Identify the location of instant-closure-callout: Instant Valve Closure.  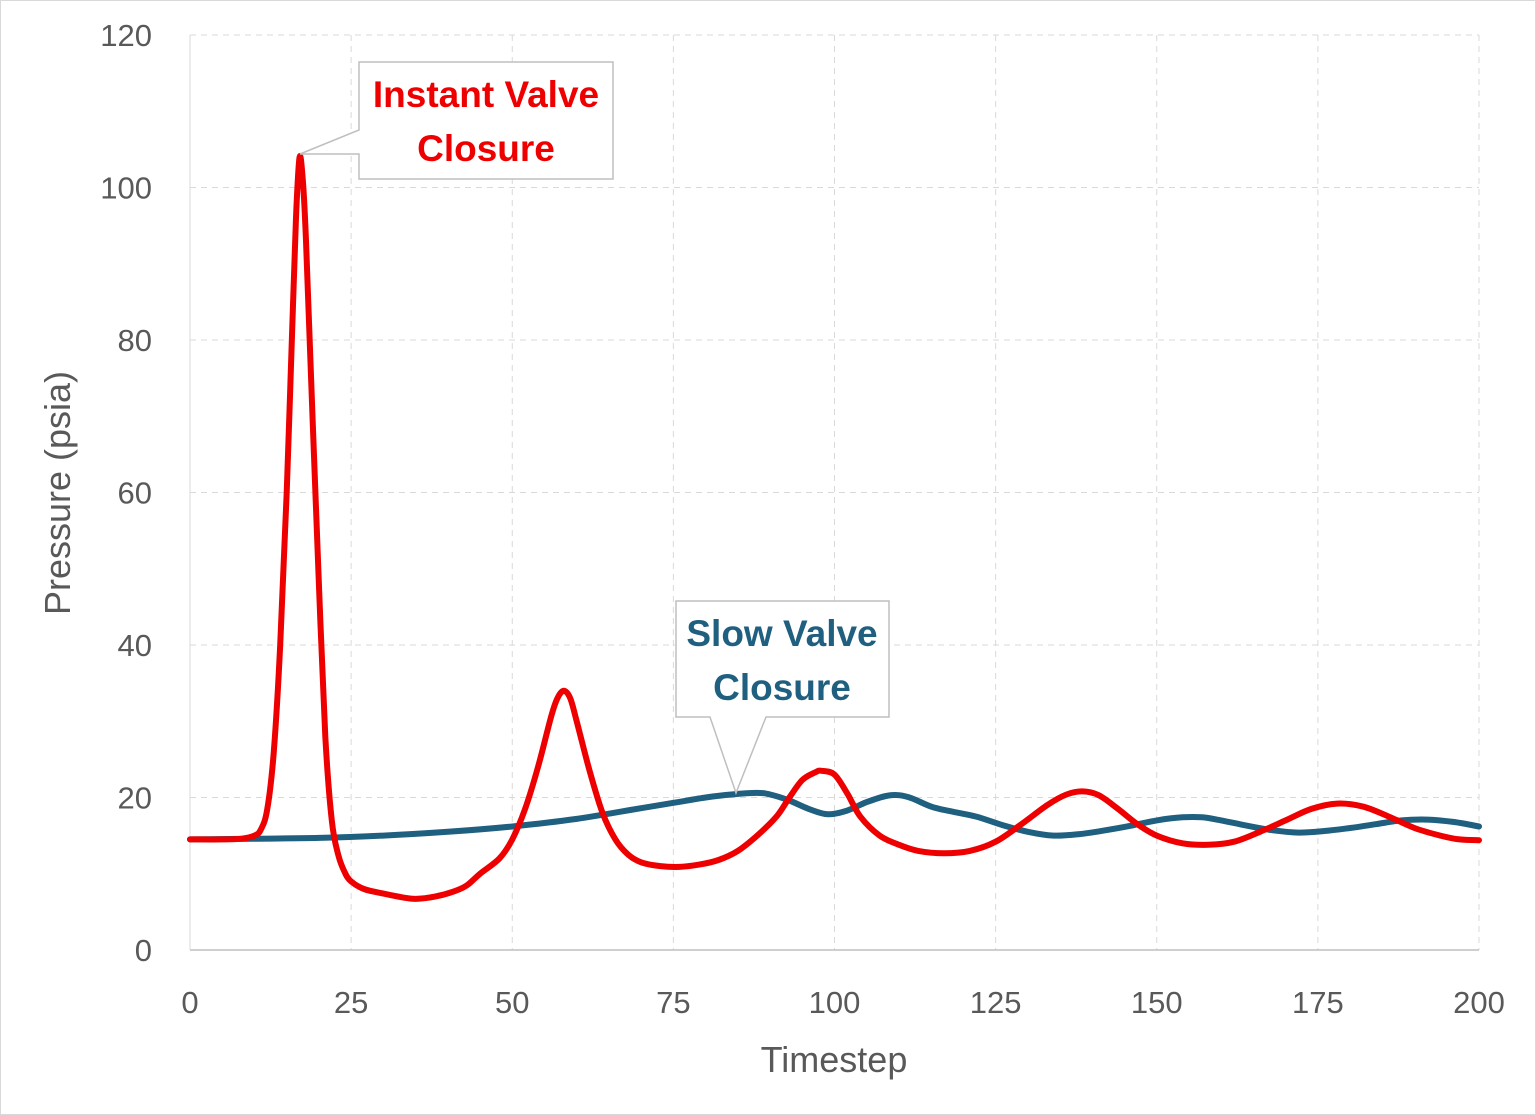
(456, 120).